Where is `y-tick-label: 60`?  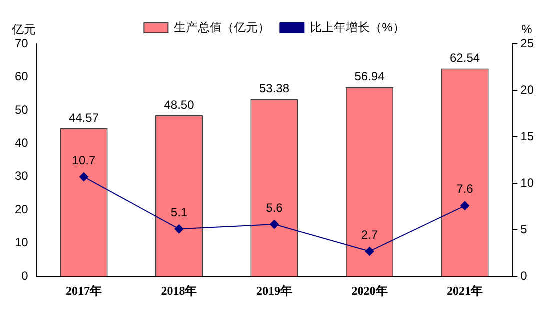
y-tick-label: 60 is located at coordinates (21, 77).